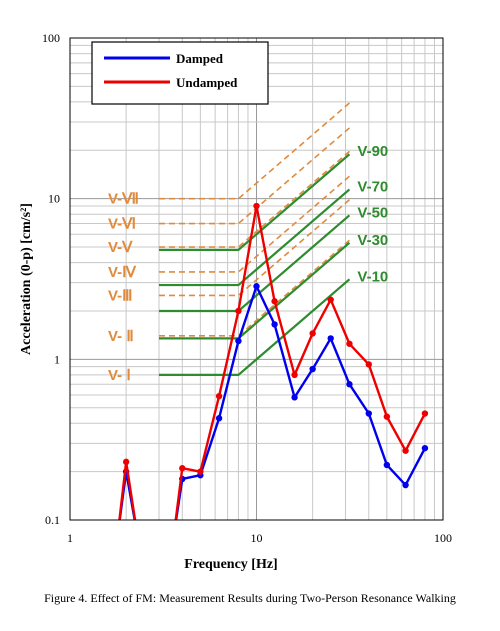 Image resolution: width=500 pixels, height=631 pixels. What do you see at coordinates (207, 82) in the screenshot?
I see `legend-label-undamped: Undamped` at bounding box center [207, 82].